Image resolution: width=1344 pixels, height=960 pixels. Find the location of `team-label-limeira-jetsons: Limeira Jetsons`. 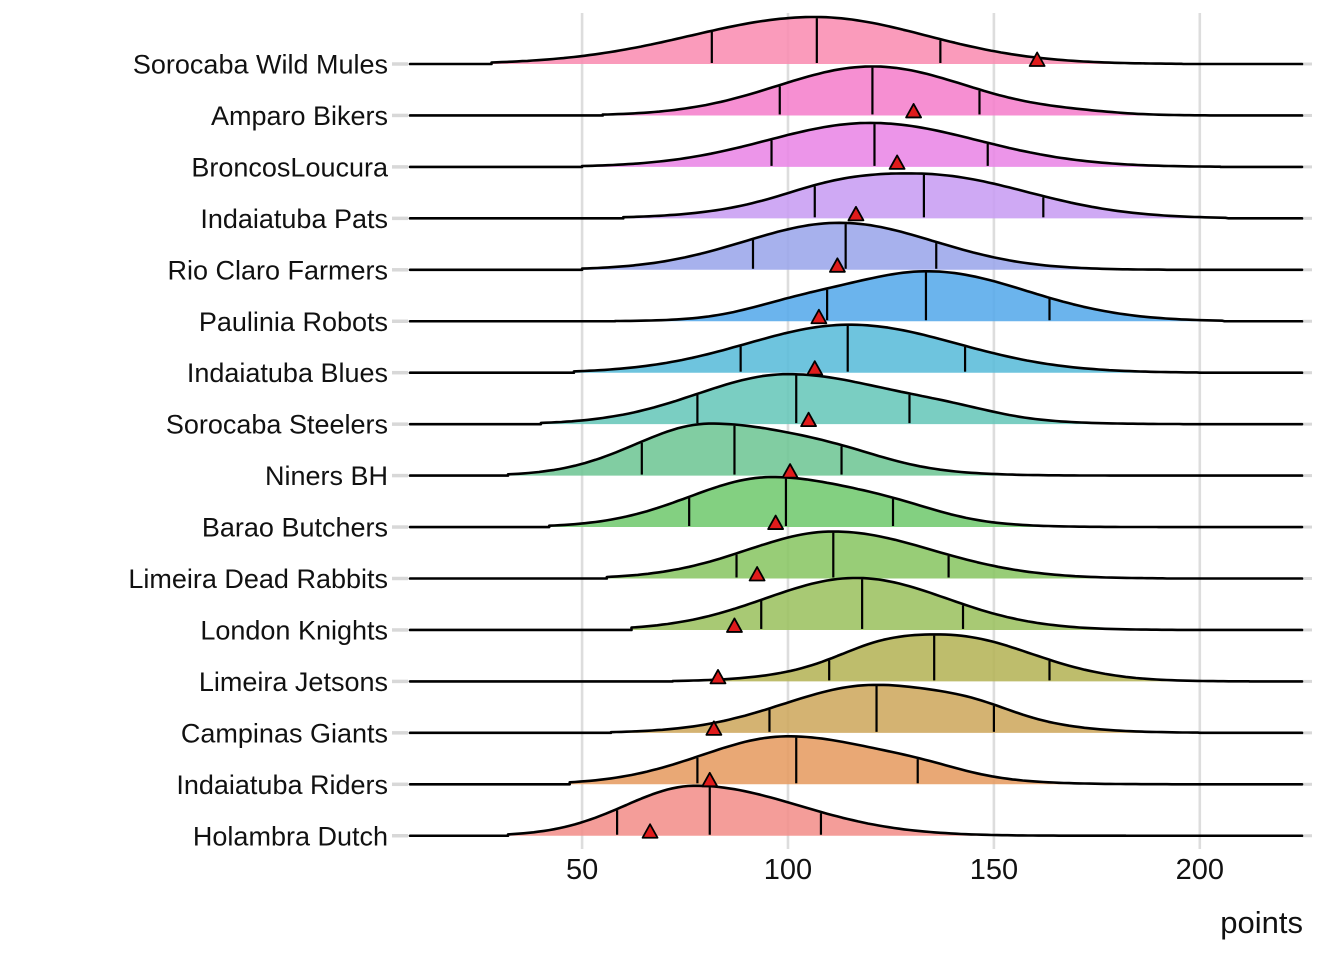

team-label-limeira-jetsons: Limeira Jetsons is located at coordinates (293, 682).